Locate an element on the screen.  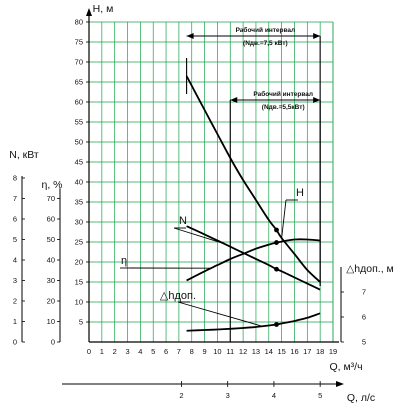
npsh-axis-tick-label: 7 is located at coordinates (364, 292).